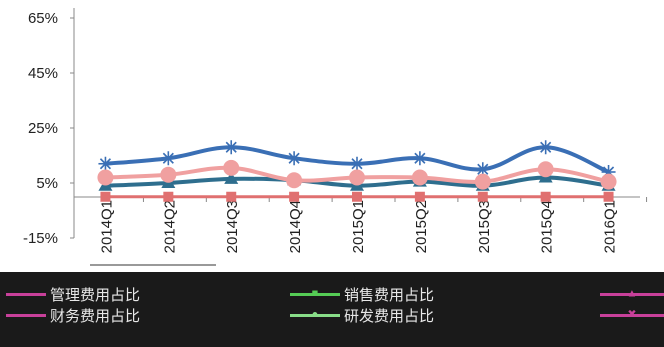 This screenshot has height=347, width=664. I want to click on x-tick-label: 2014Q3, so click(232, 226).